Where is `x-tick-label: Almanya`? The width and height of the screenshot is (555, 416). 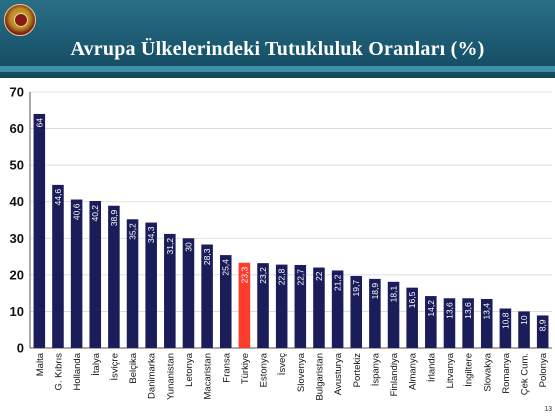 x-tick-label: Almanya is located at coordinates (413, 371).